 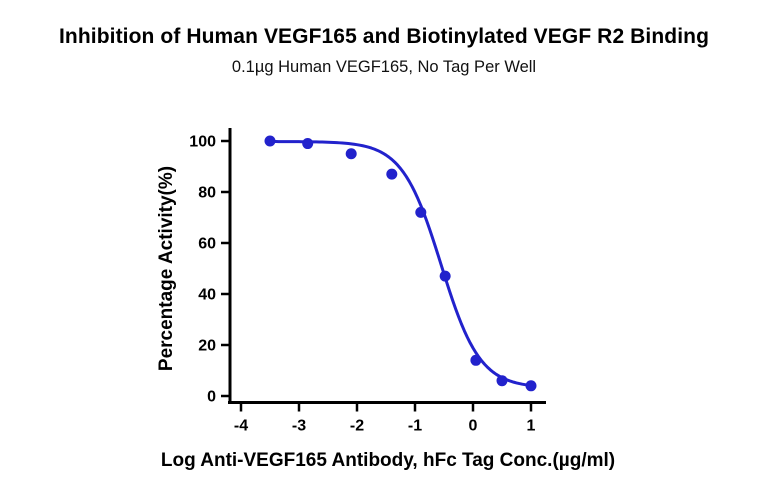 I want to click on y-tick-label: 60, so click(x=207, y=244).